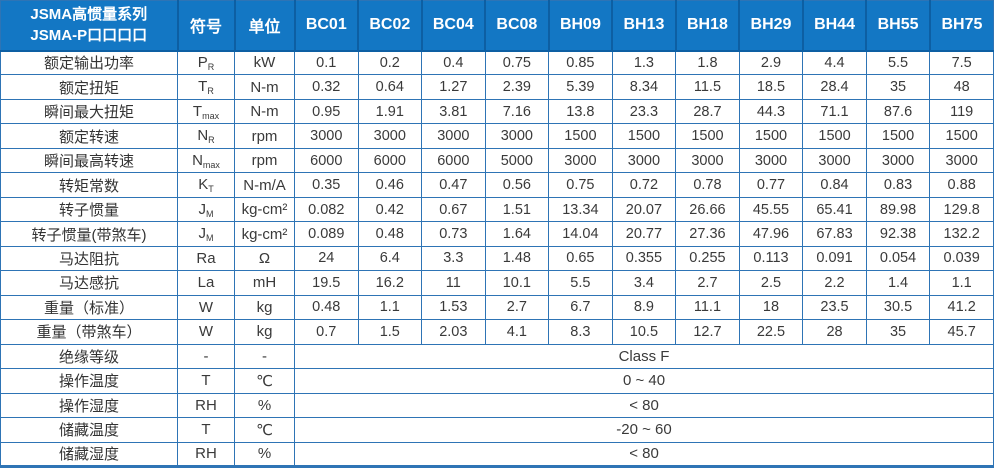 The height and width of the screenshot is (468, 994). I want to click on value-cell: 3.81, so click(453, 111).